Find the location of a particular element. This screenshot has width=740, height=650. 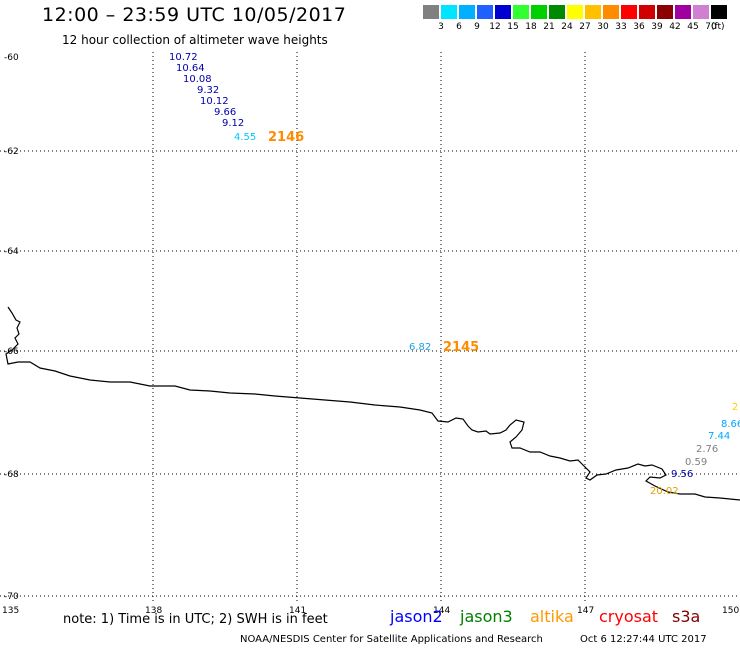

pass-id: 2146 is located at coordinates (286, 137).